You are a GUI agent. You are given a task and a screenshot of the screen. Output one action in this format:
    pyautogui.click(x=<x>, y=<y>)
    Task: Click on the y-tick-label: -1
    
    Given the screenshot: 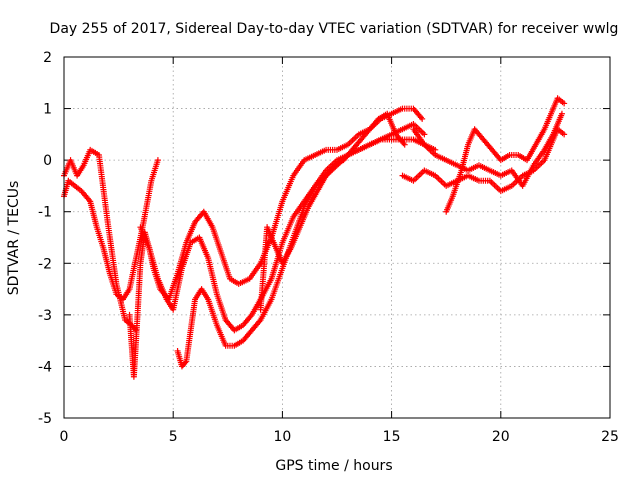 What is the action you would take?
    pyautogui.click(x=45, y=213)
    